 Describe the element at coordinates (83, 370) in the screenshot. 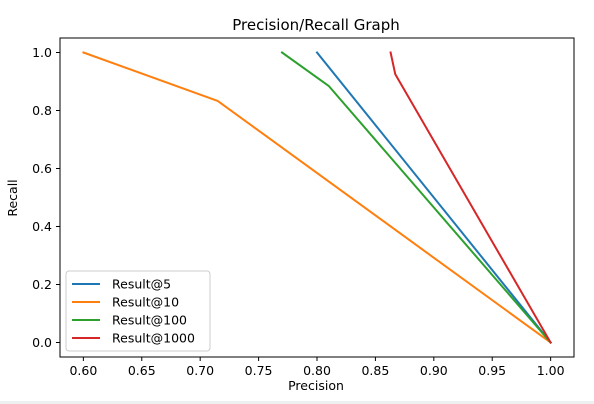

I see `x-tick-label: 0.60` at that location.